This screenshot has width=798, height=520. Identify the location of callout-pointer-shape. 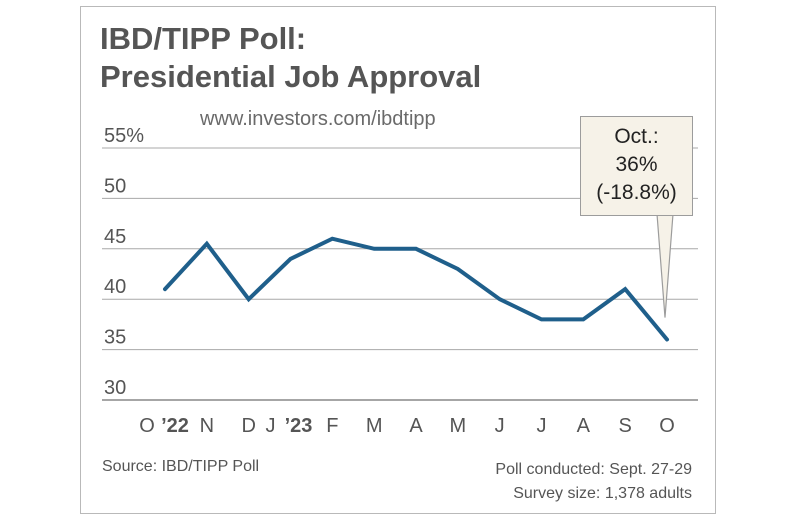
(665, 265).